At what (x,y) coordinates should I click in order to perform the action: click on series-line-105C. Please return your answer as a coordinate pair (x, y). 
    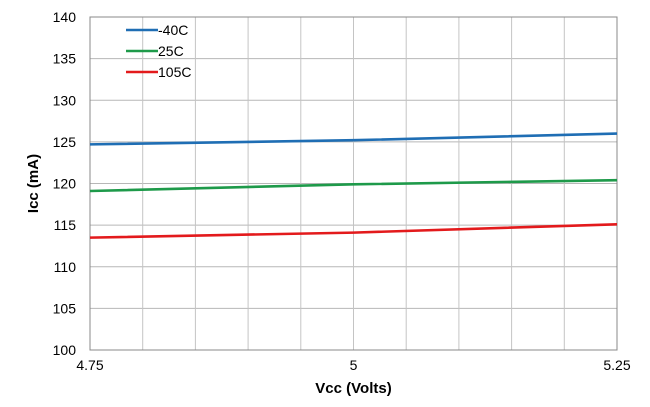
    Looking at the image, I should click on (353, 230).